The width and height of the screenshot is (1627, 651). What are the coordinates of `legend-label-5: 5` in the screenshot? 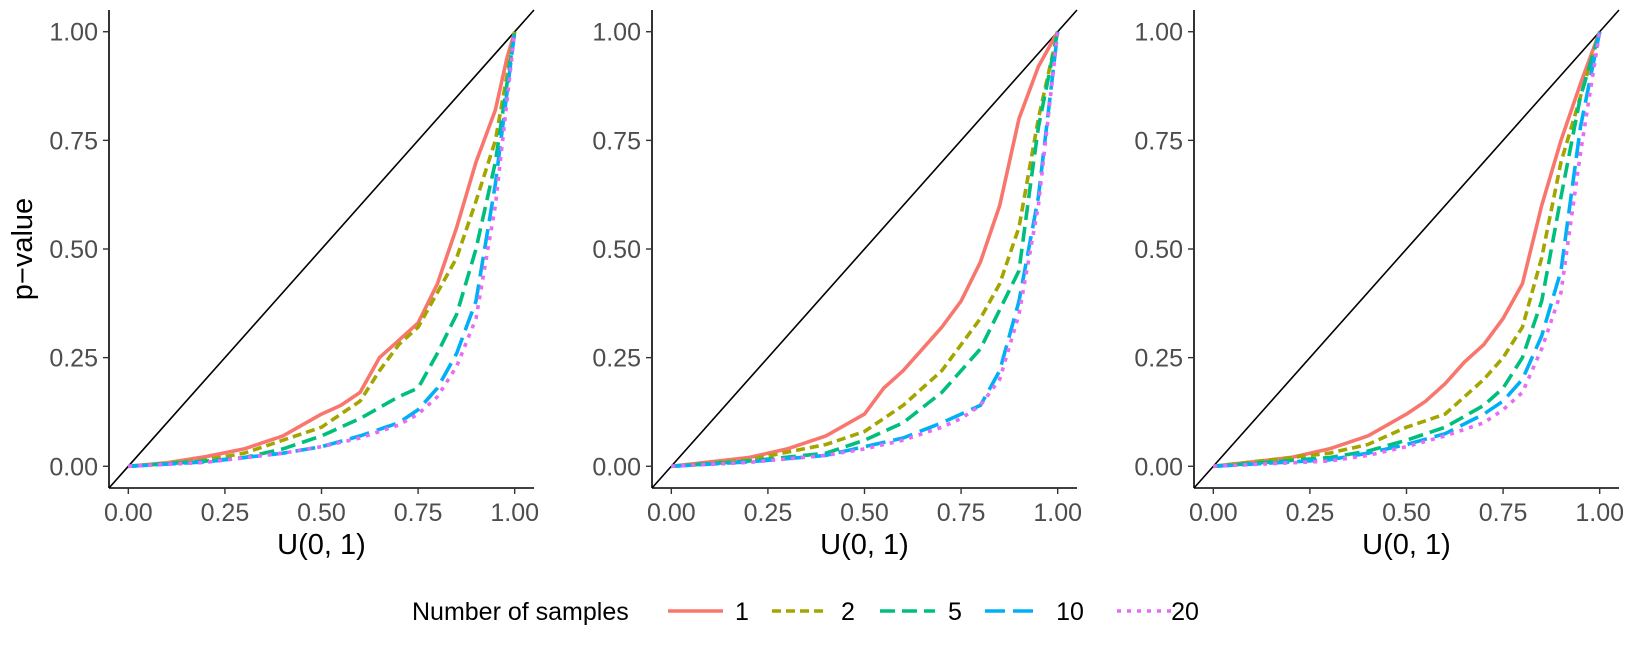 It's located at (955, 612).